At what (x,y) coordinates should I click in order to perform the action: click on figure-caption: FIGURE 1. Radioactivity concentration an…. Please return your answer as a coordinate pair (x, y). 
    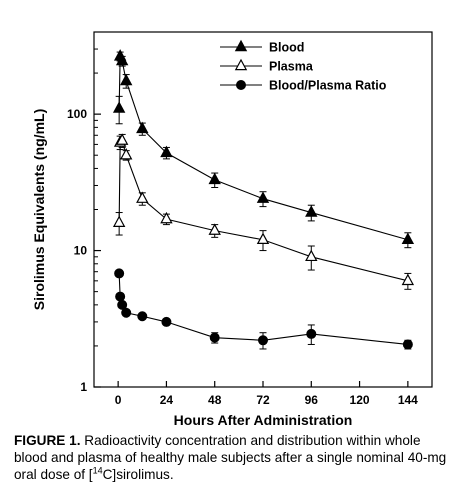
    Looking at the image, I should click on (234, 457).